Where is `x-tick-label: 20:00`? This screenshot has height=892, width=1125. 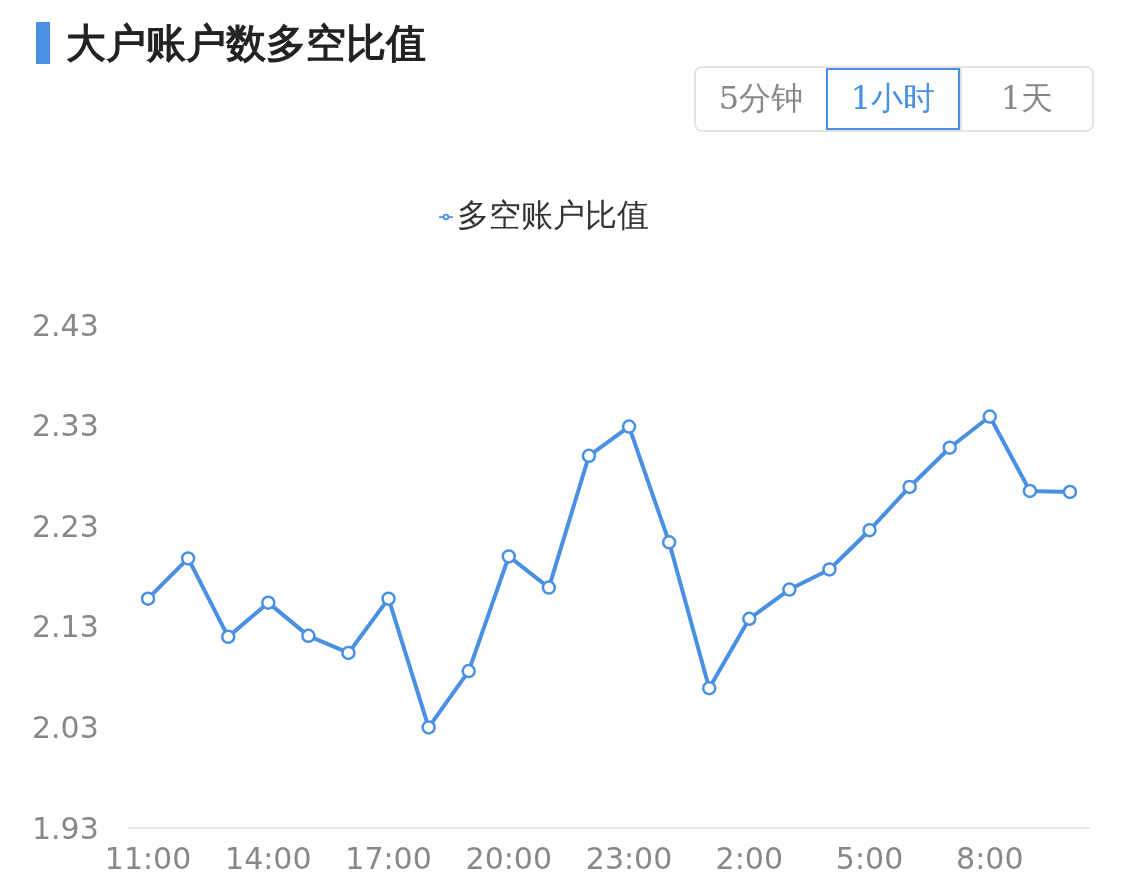
x-tick-label: 20:00 is located at coordinates (509, 859).